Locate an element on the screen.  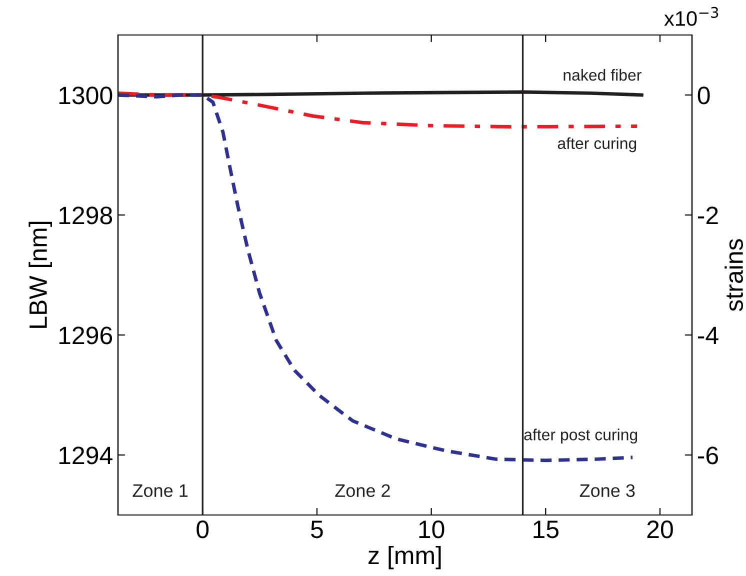
series-label: after post curing is located at coordinates (581, 436).